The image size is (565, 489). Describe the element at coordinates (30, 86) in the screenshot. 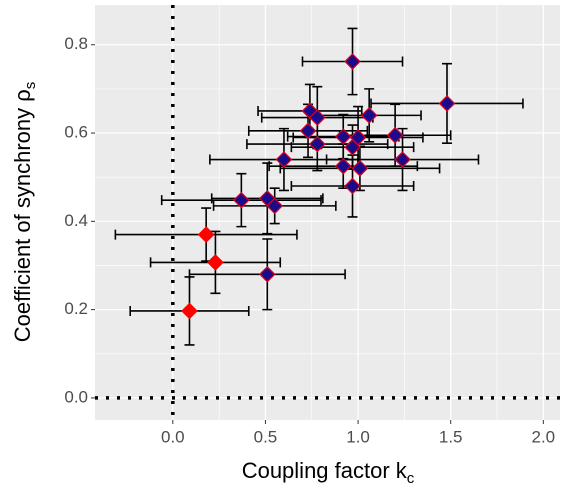

I see `y-axis-title-sub: s` at that location.